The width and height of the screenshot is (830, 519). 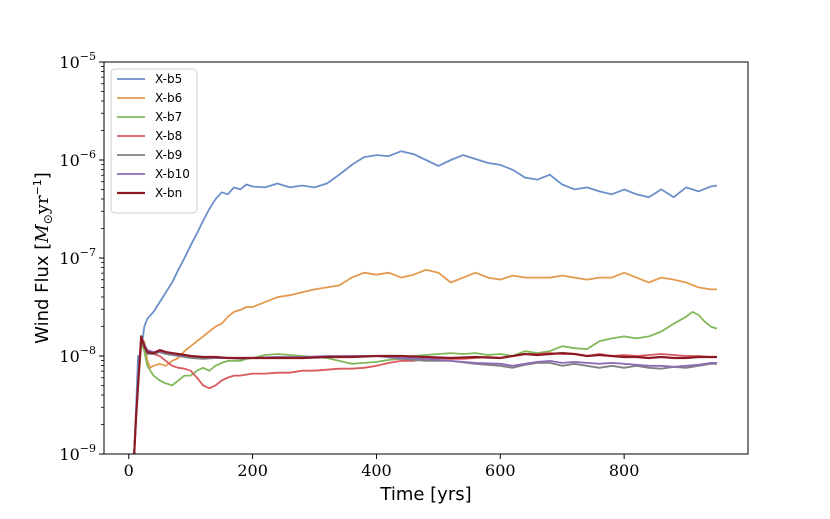 What do you see at coordinates (42, 175) in the screenshot?
I see `y-axis-label-suffix: ]` at bounding box center [42, 175].